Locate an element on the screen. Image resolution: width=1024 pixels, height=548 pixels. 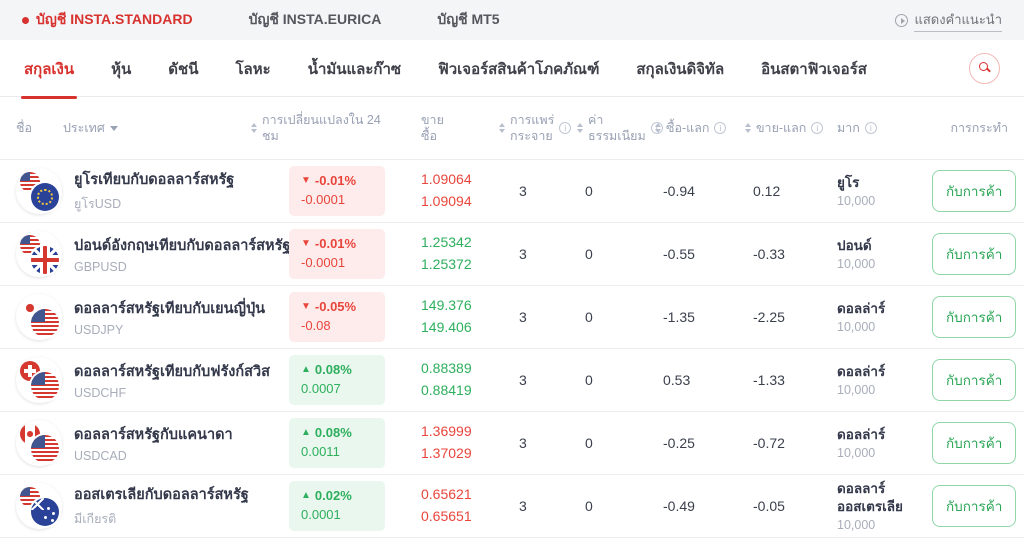
category-tab: อินสตาฟิวเจอร์ส is located at coordinates (814, 69).